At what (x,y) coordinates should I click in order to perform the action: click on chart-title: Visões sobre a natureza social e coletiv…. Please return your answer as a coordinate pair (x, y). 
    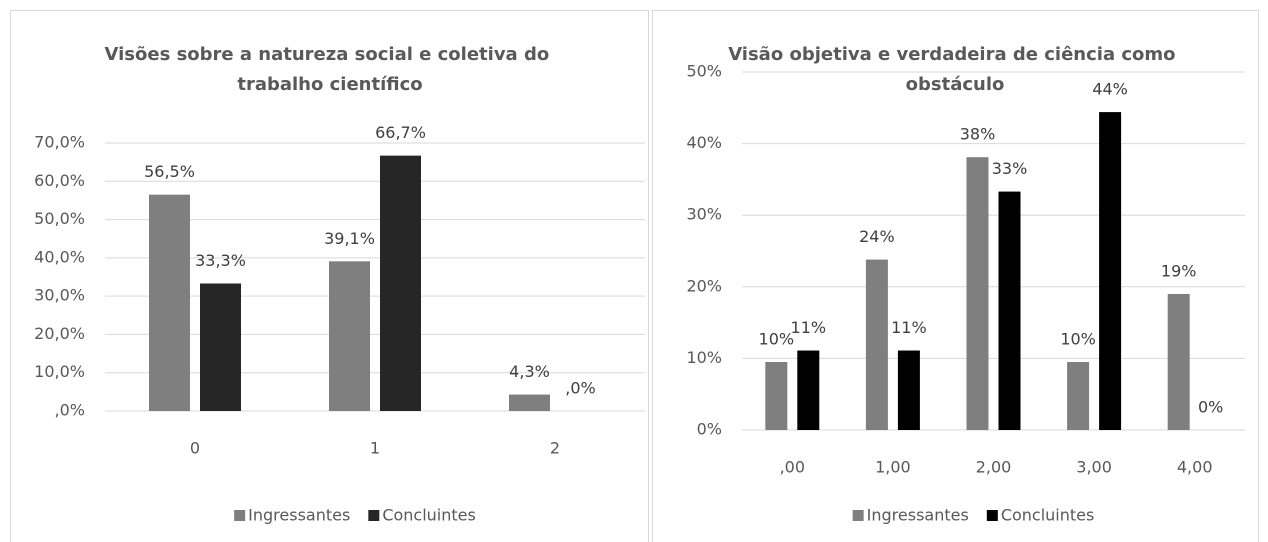
    Looking at the image, I should click on (330, 69).